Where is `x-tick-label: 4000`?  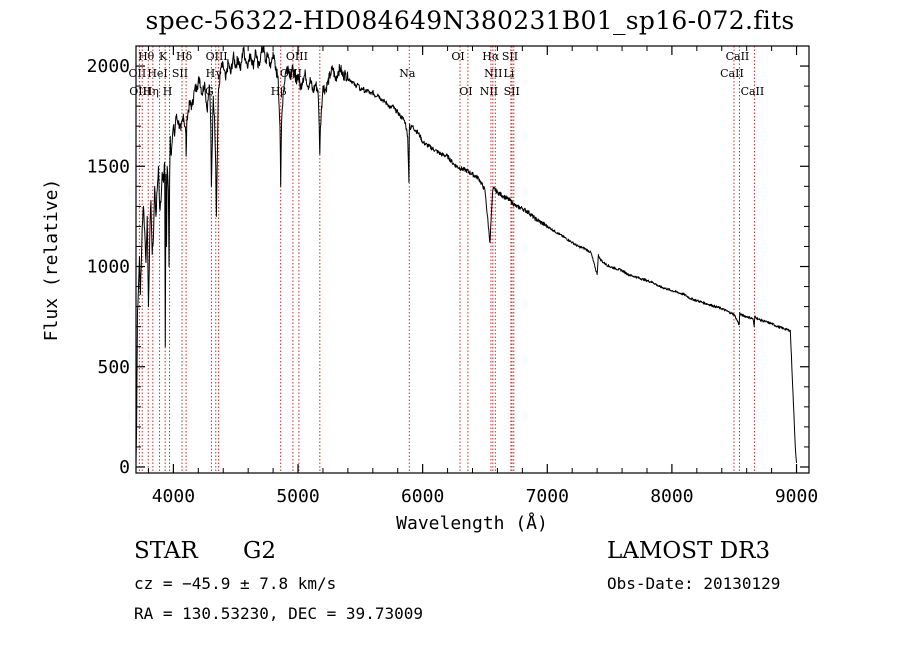 x-tick-label: 4000 is located at coordinates (173, 496).